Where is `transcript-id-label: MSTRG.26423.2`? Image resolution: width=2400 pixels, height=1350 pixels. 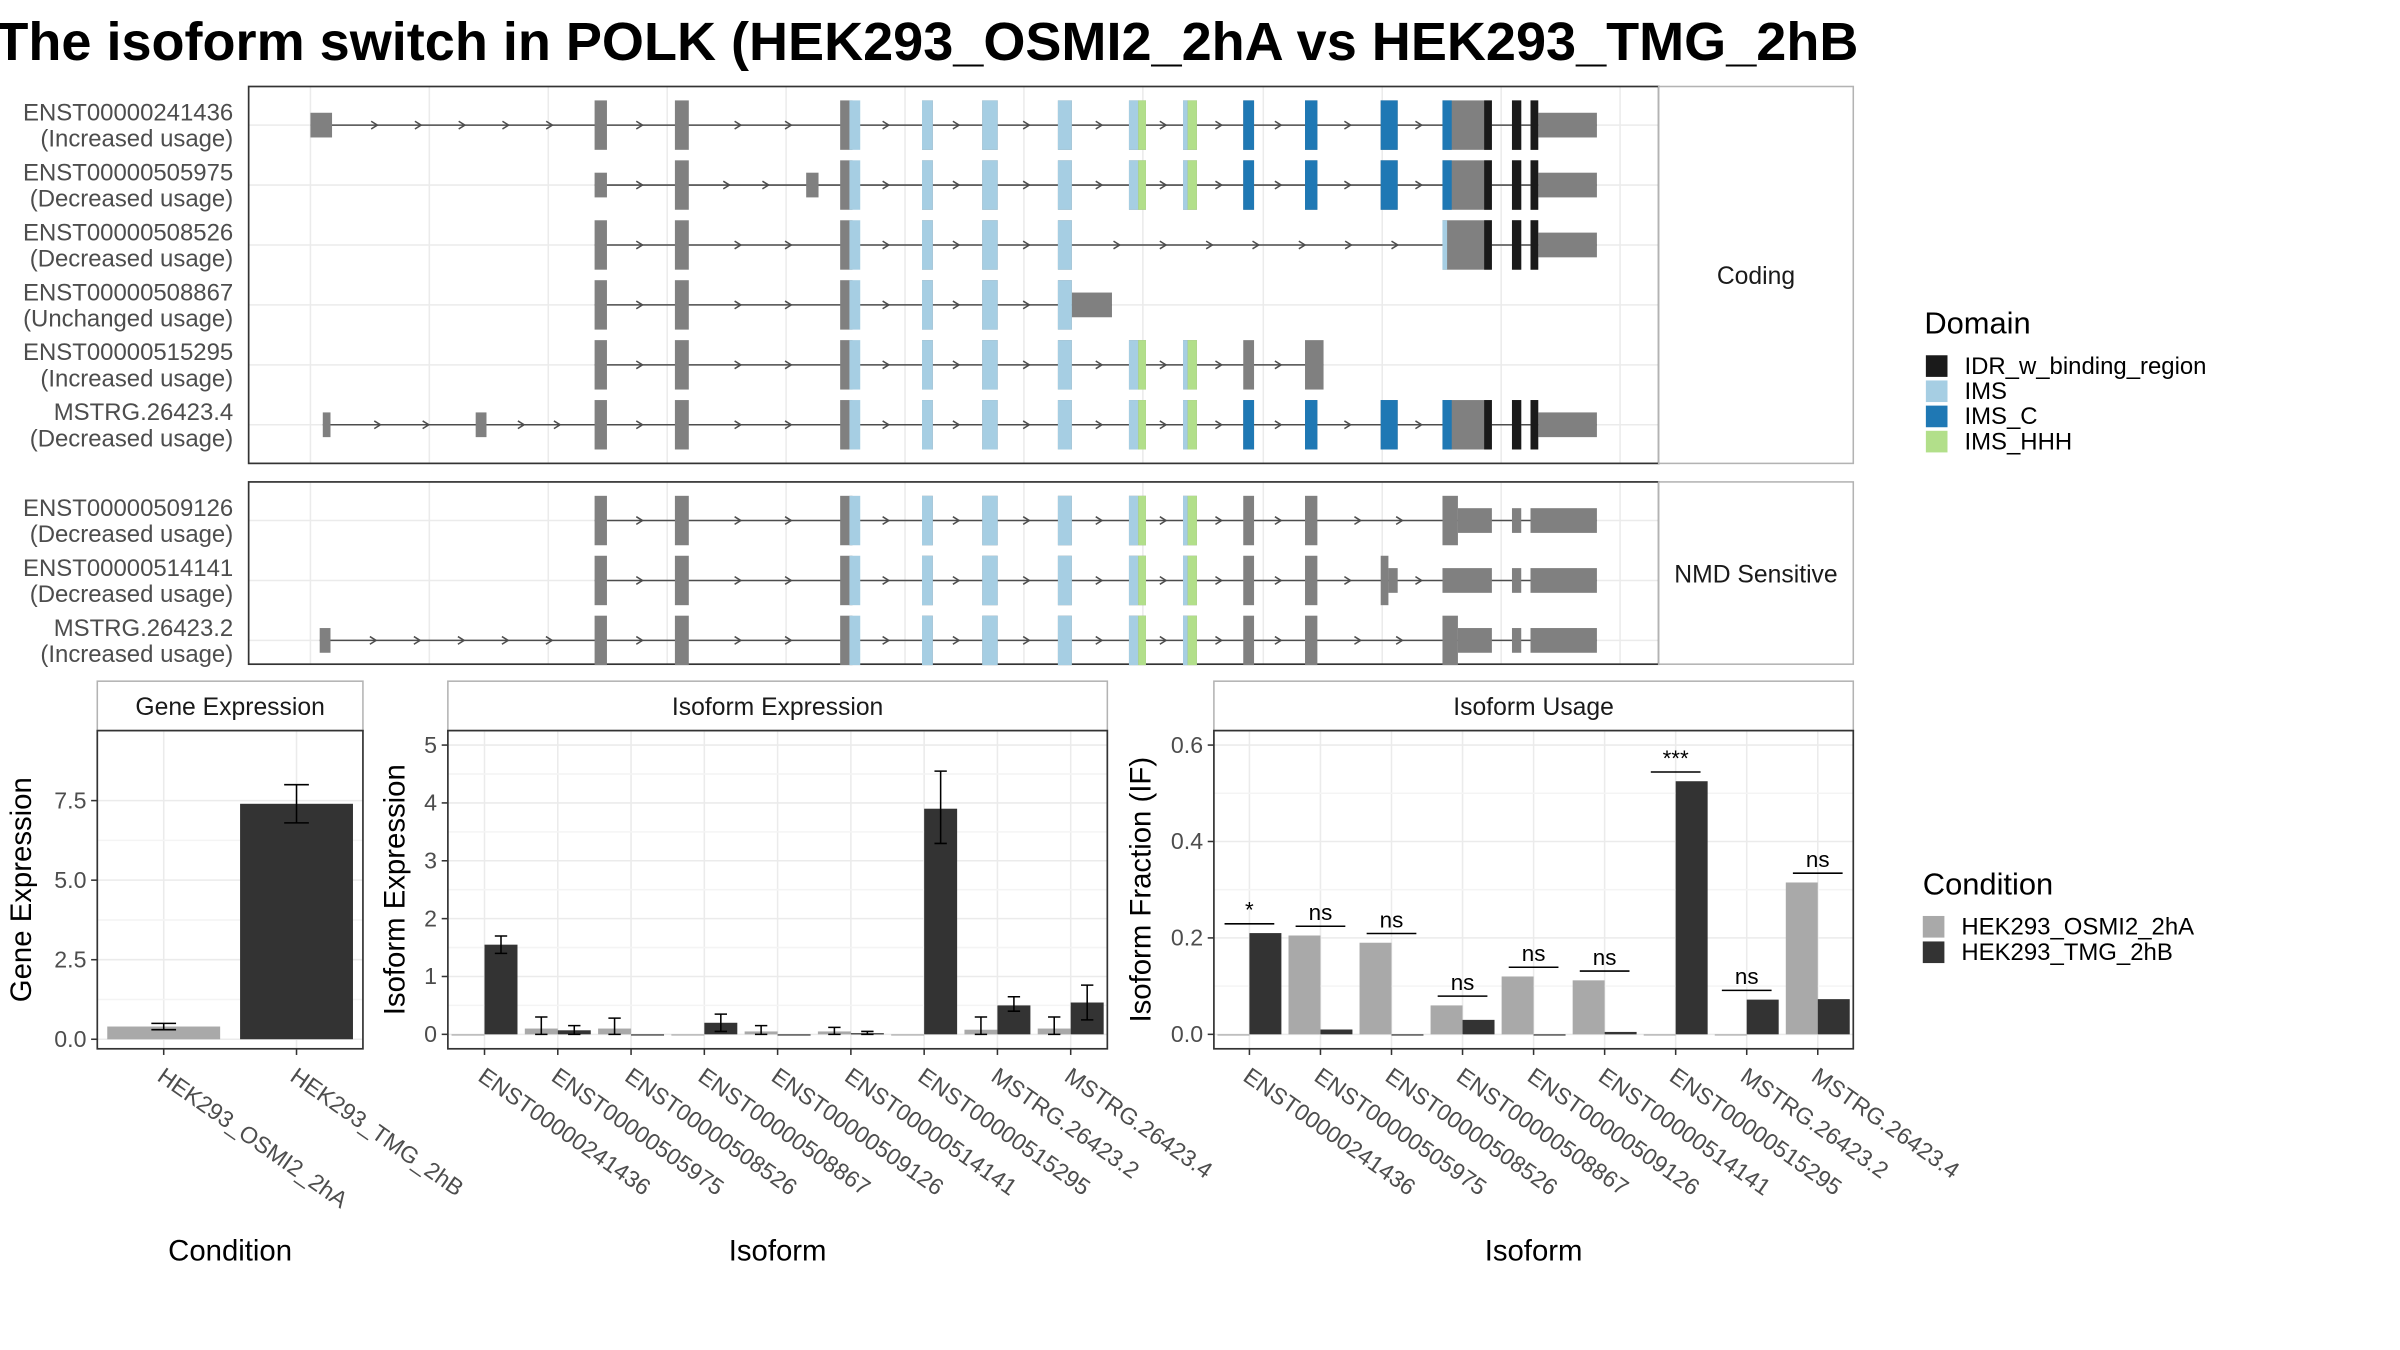
transcript-id-label: MSTRG.26423.2 is located at coordinates (143, 628).